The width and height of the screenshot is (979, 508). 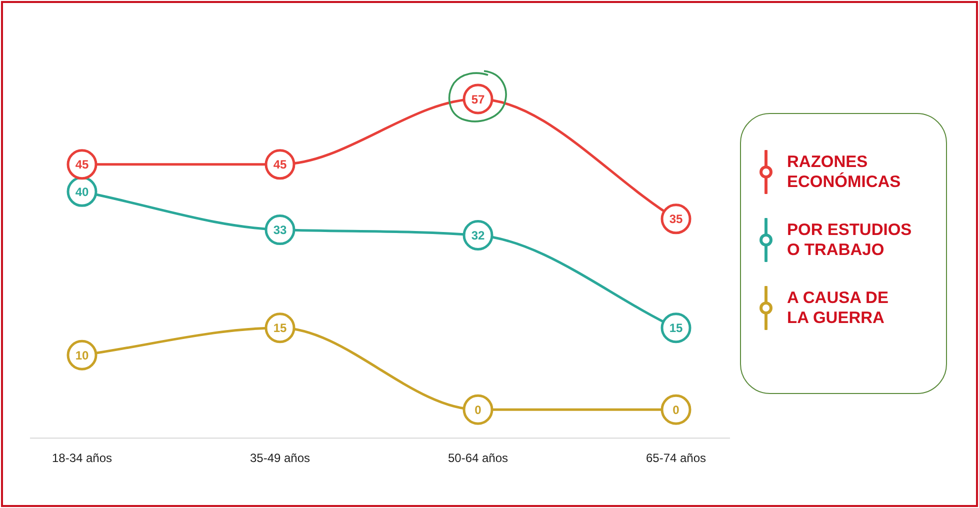 I want to click on data-label: 32, so click(x=478, y=235).